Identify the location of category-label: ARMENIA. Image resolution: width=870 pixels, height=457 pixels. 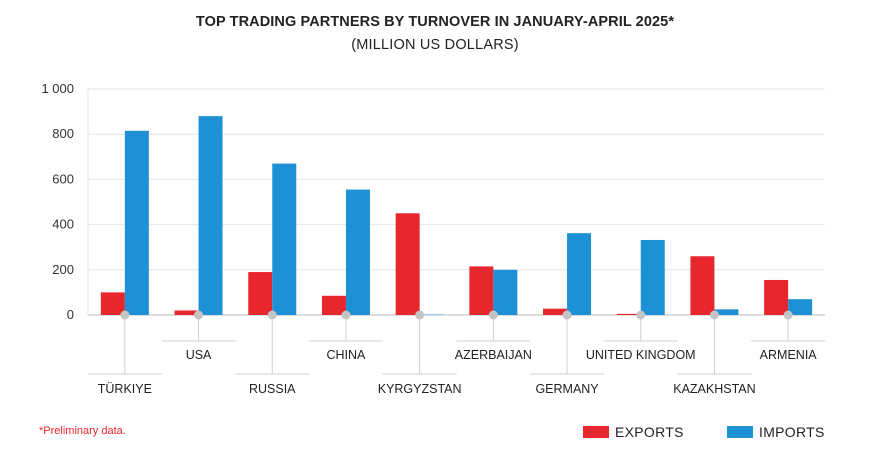
(789, 355).